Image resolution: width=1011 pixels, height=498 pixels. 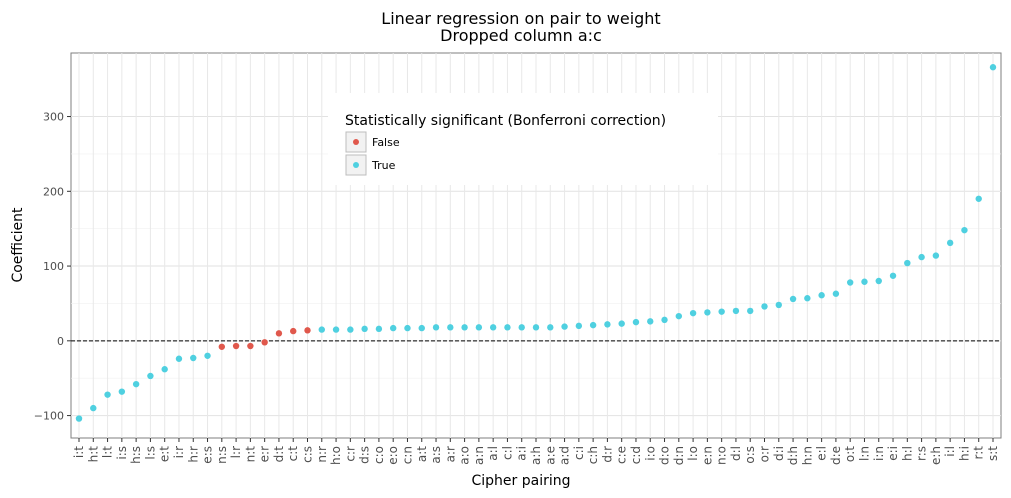 I want to click on x-tick-label: a:s, so click(x=436, y=455).